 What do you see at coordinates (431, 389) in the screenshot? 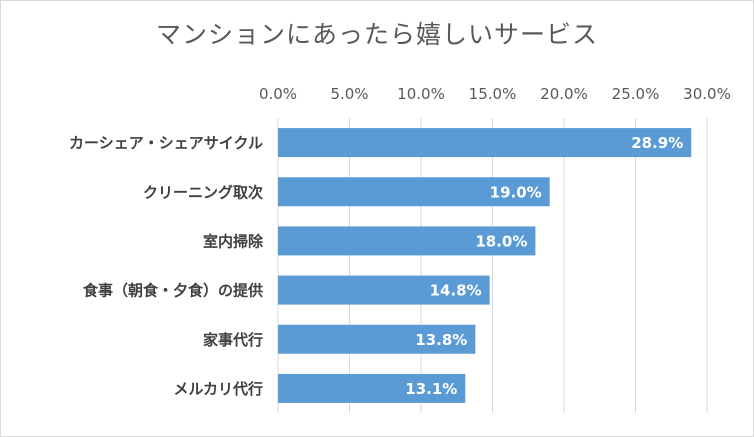
I see `data-label: 13.1%` at bounding box center [431, 389].